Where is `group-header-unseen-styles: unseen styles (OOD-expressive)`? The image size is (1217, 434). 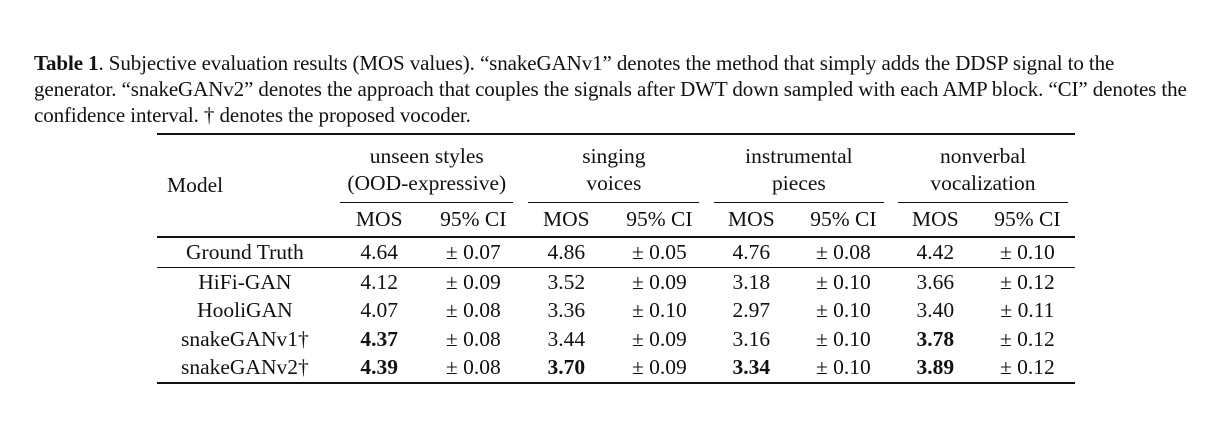 group-header-unseen-styles: unseen styles (OOD-expressive) is located at coordinates (426, 168).